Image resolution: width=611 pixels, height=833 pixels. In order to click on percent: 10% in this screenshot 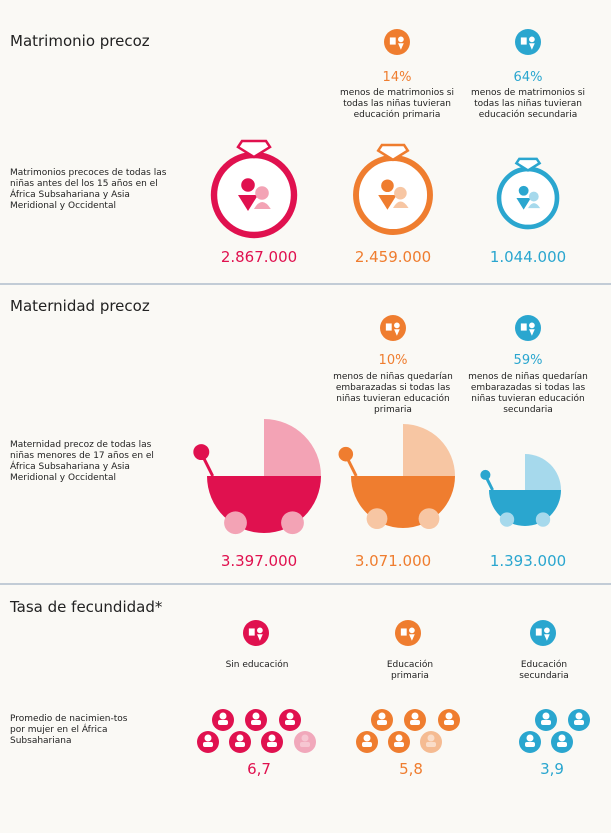, I will do `click(393, 360)`.